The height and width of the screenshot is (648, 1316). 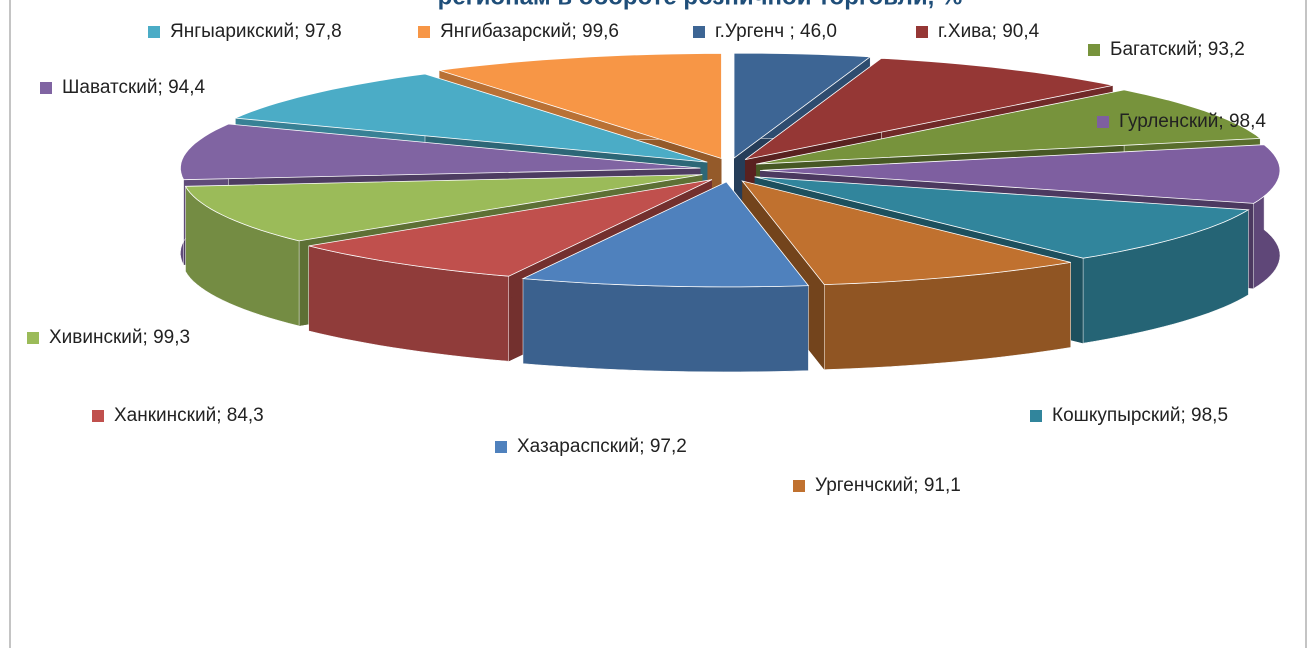 I want to click on data-label: Ургенчский; 91,1, so click(x=888, y=485).